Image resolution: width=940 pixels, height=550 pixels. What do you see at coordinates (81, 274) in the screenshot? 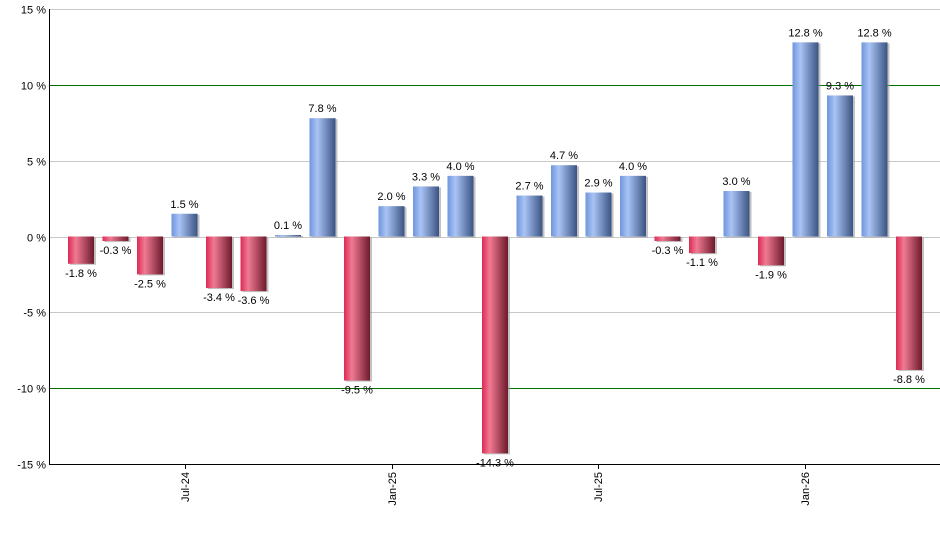
I see `bar-value-label: -1.8 %` at bounding box center [81, 274].